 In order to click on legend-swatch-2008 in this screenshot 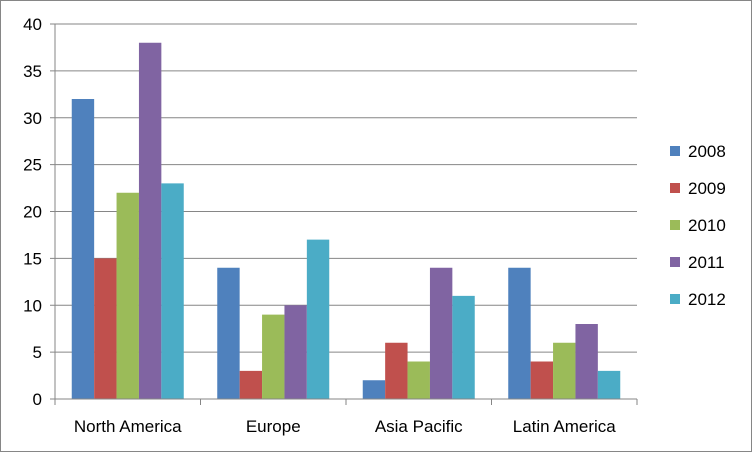, I will do `click(675, 151)`.